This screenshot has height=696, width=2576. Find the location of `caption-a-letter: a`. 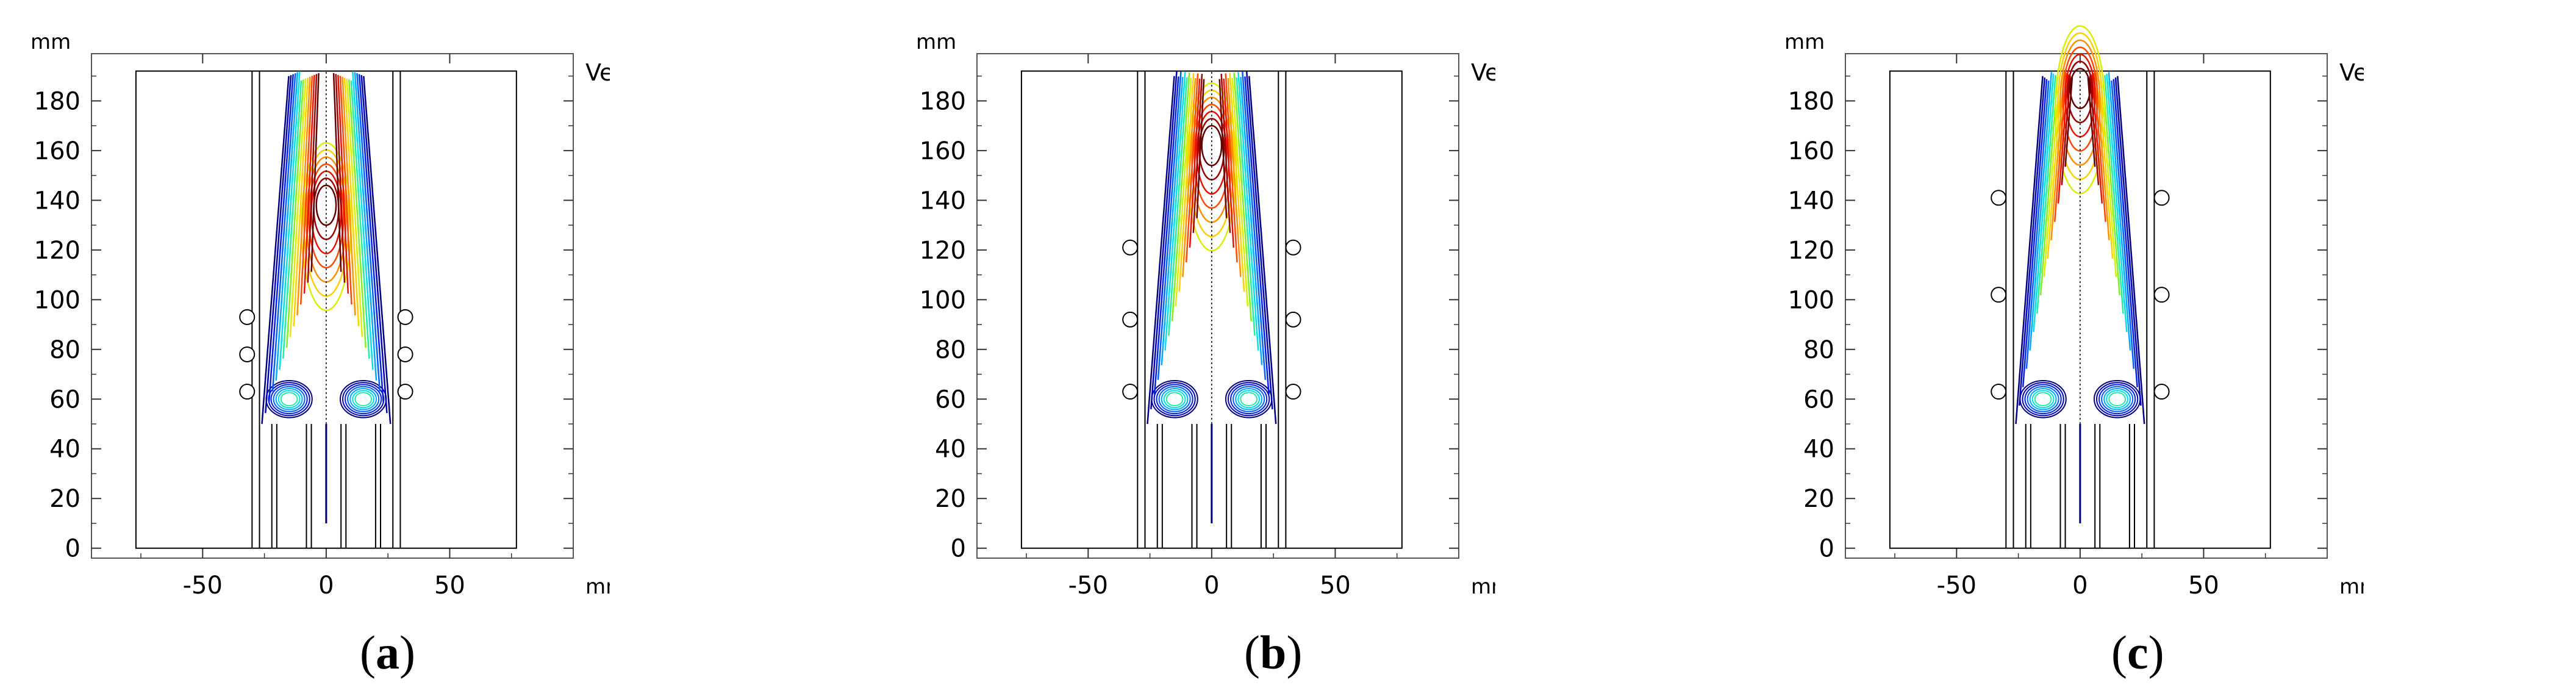

caption-a-letter: a is located at coordinates (387, 652).